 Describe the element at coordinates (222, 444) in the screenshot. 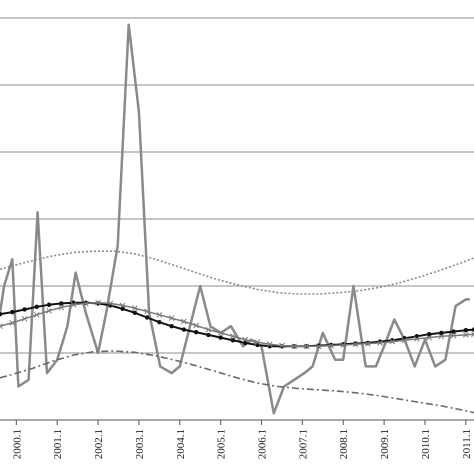

I see `x-tick-label: 2005.1` at that location.